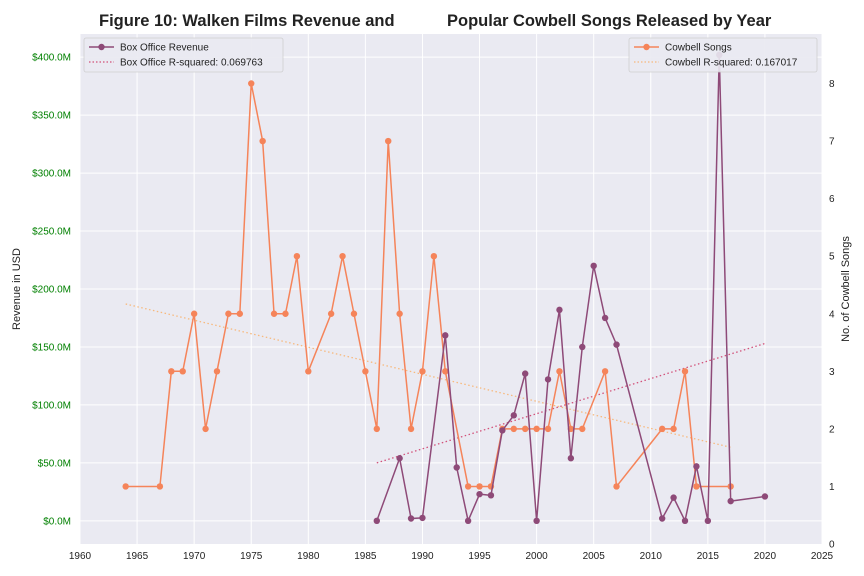 Image resolution: width=864 pixels, height=576 pixels. Describe the element at coordinates (80, 556) in the screenshot. I see `x-tick-label: 1960` at that location.